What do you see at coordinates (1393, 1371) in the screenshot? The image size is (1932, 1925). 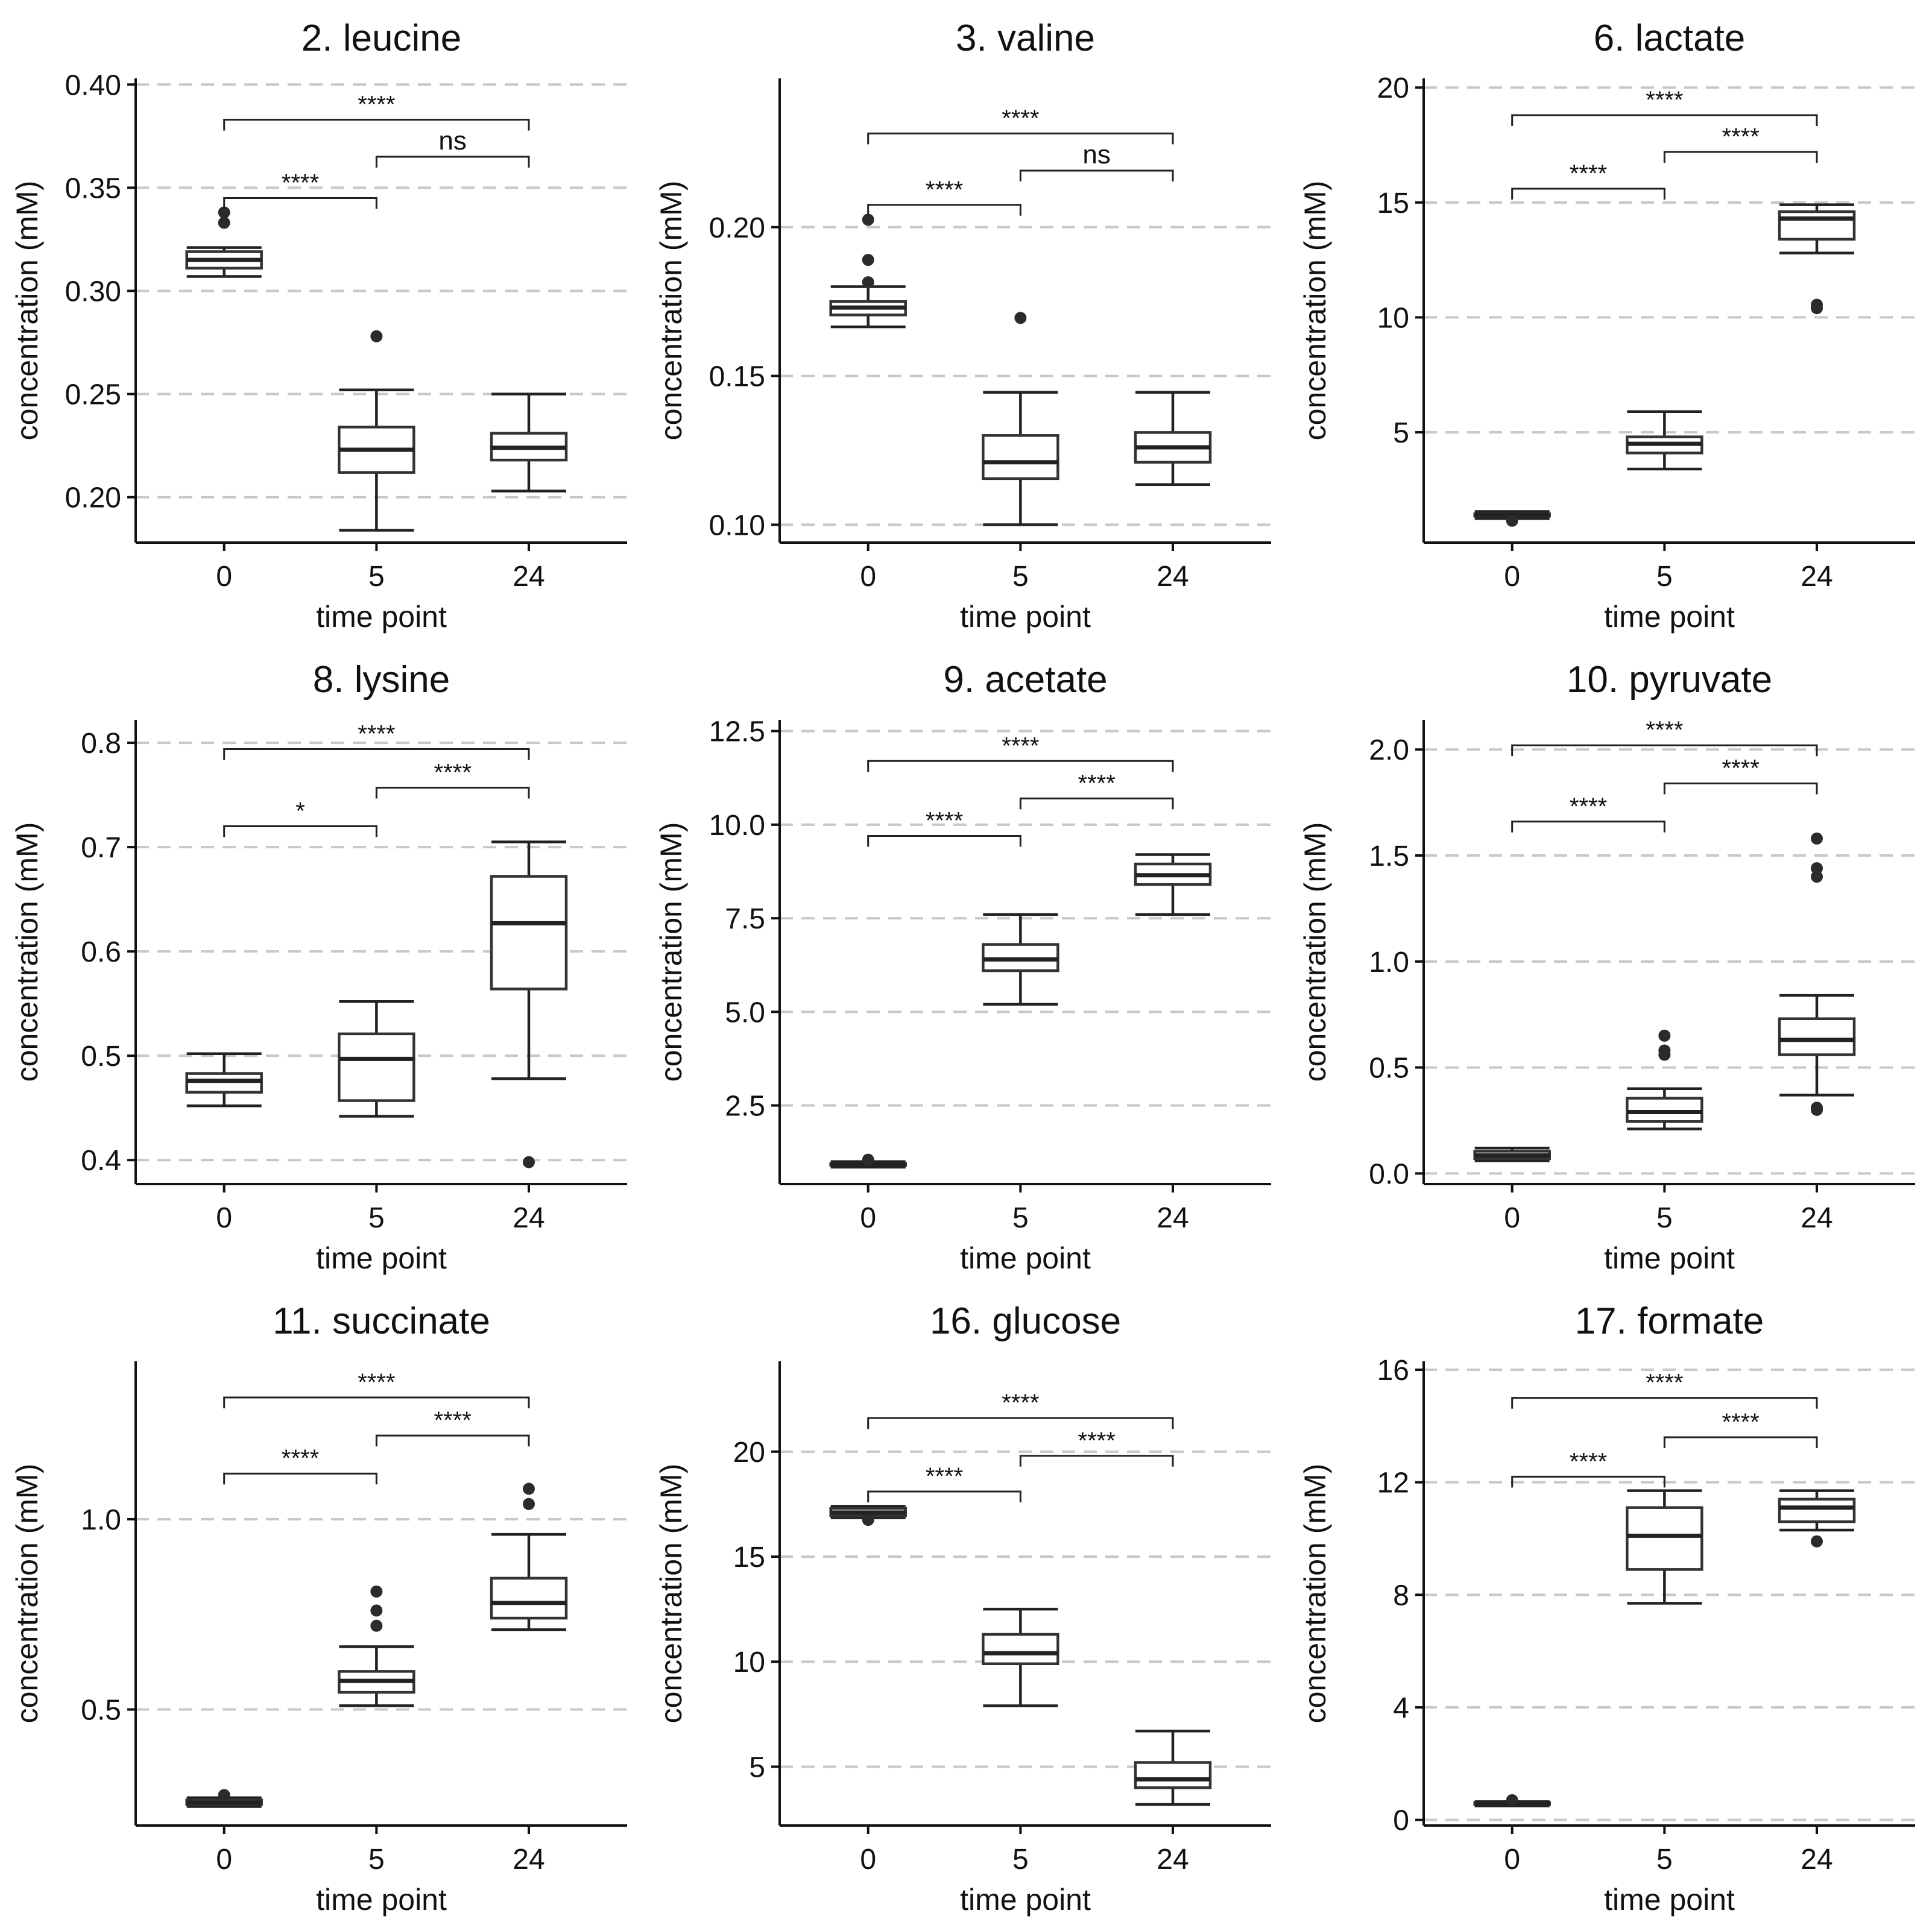 I see `y-tick-label: 16` at bounding box center [1393, 1371].